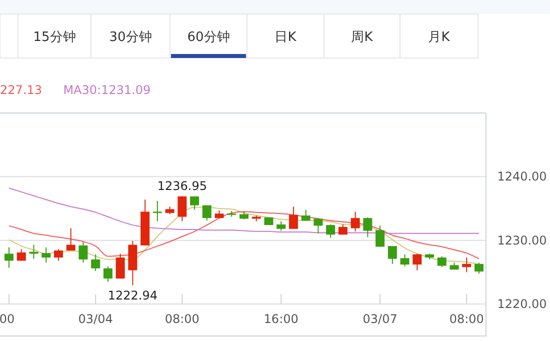 This screenshot has width=550, height=341. I want to click on annotation: 1222.94, so click(133, 295).